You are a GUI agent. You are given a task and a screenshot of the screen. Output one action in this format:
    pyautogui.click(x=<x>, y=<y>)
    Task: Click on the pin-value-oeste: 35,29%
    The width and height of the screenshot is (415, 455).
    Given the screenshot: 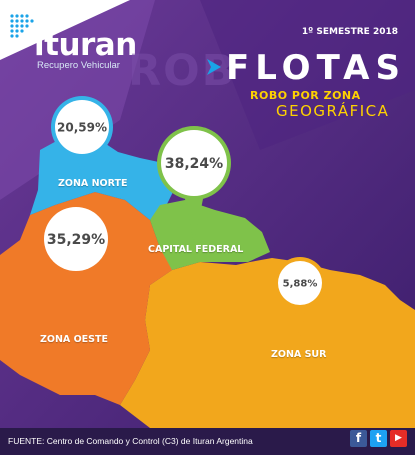 What is the action you would take?
    pyautogui.click(x=76, y=240)
    